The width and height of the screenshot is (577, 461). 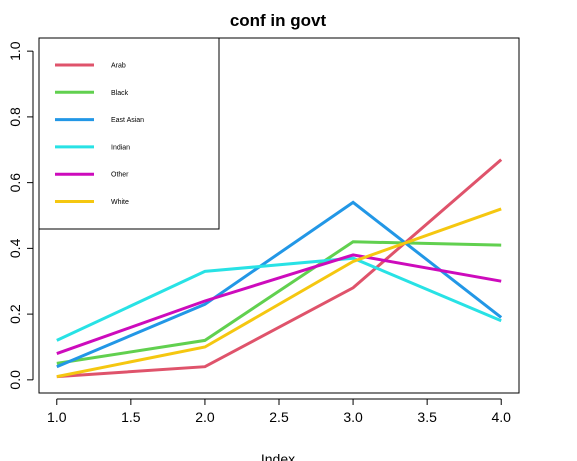 What do you see at coordinates (15, 380) in the screenshot?
I see `y-tick-label: 0.0` at bounding box center [15, 380].